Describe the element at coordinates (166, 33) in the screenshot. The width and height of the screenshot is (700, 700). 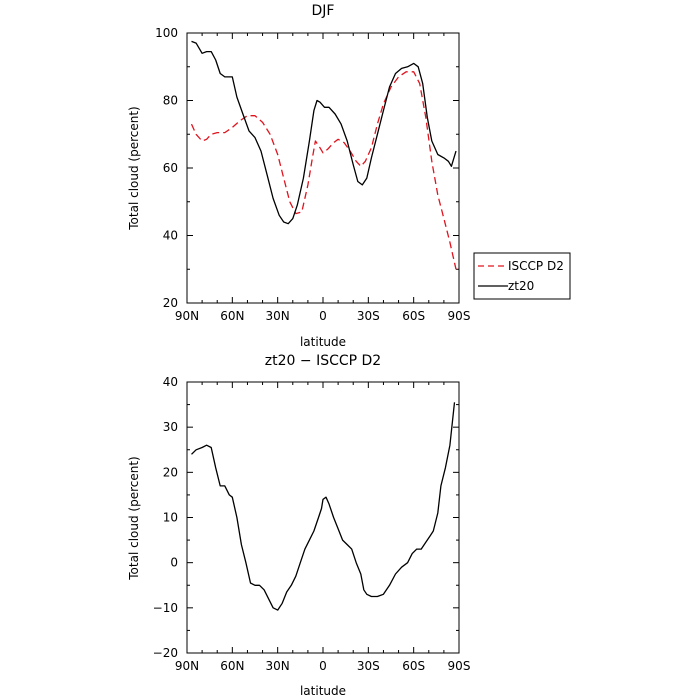
I see `top-y-tick-label: 100` at that location.